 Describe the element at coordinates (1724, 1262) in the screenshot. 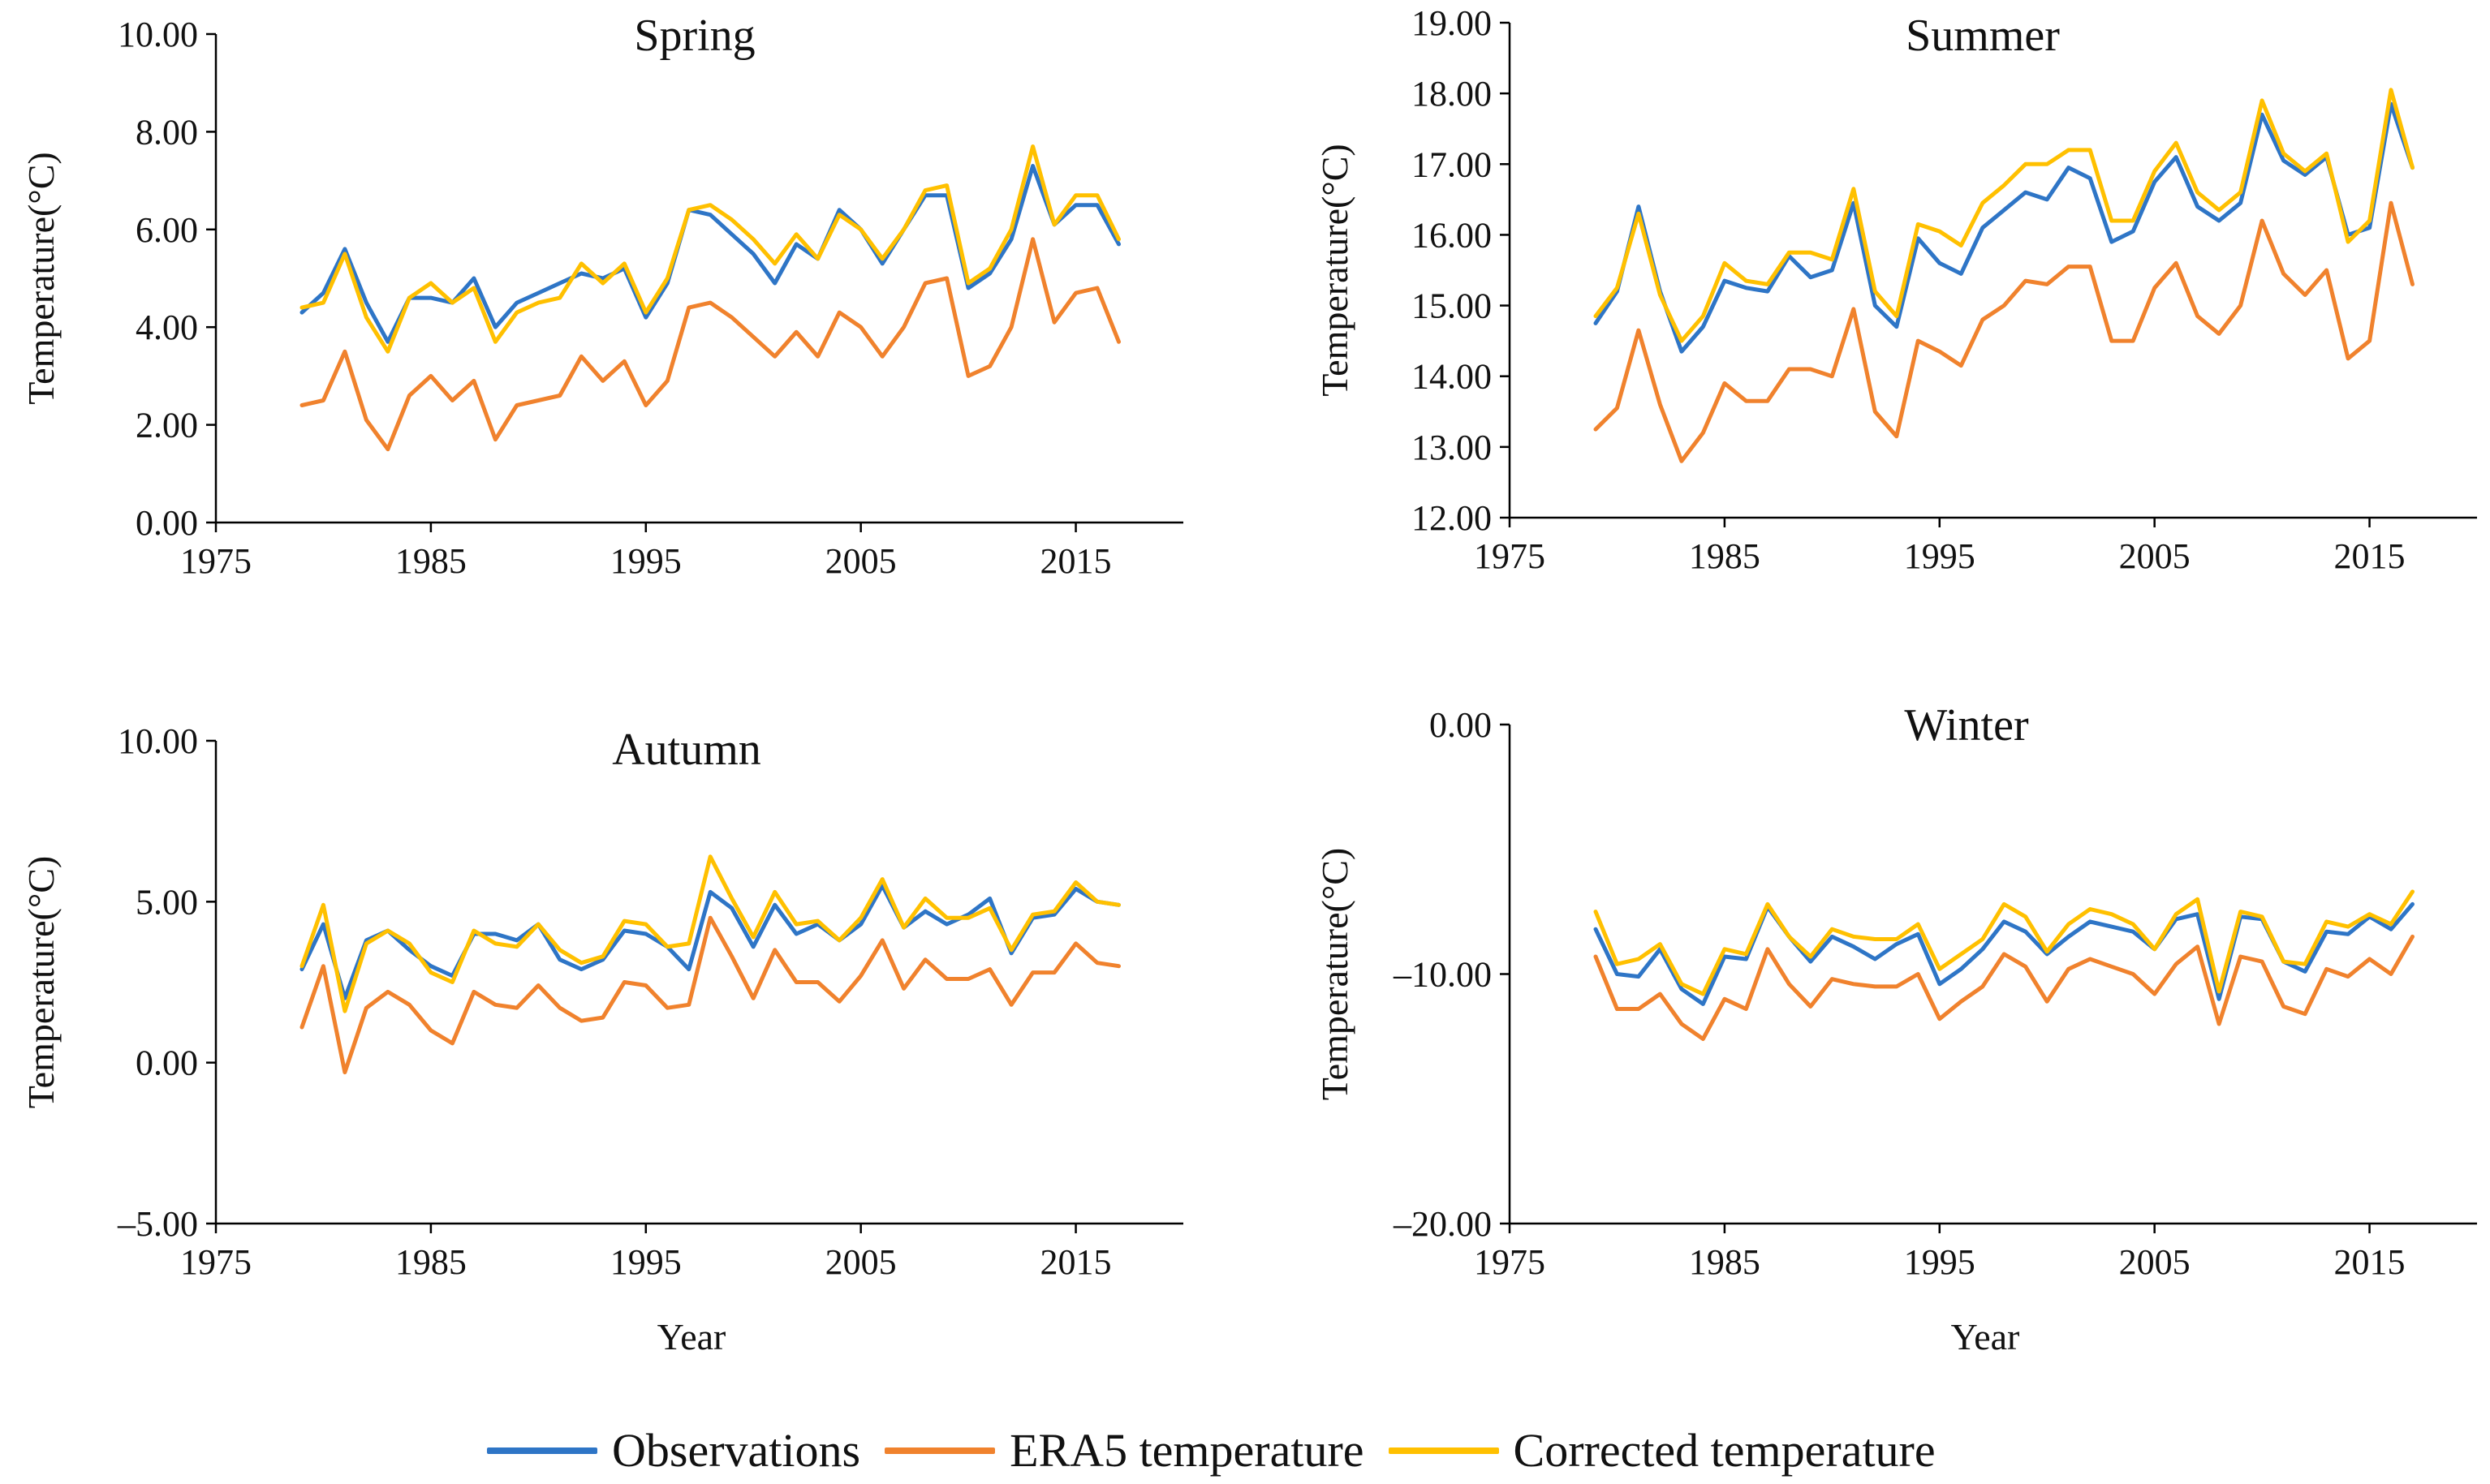

I see `winter-x-tick-label: 1985` at that location.